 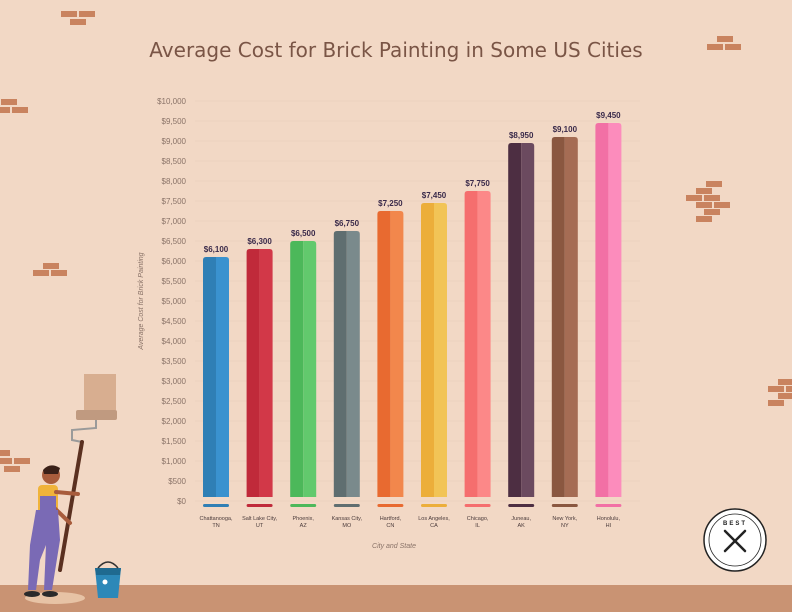 What do you see at coordinates (564, 519) in the screenshot?
I see `x-tick-label: New York,` at bounding box center [564, 519].